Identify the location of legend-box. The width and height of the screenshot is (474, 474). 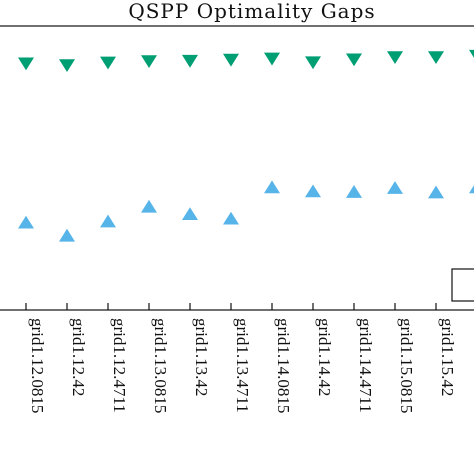
(462, 285).